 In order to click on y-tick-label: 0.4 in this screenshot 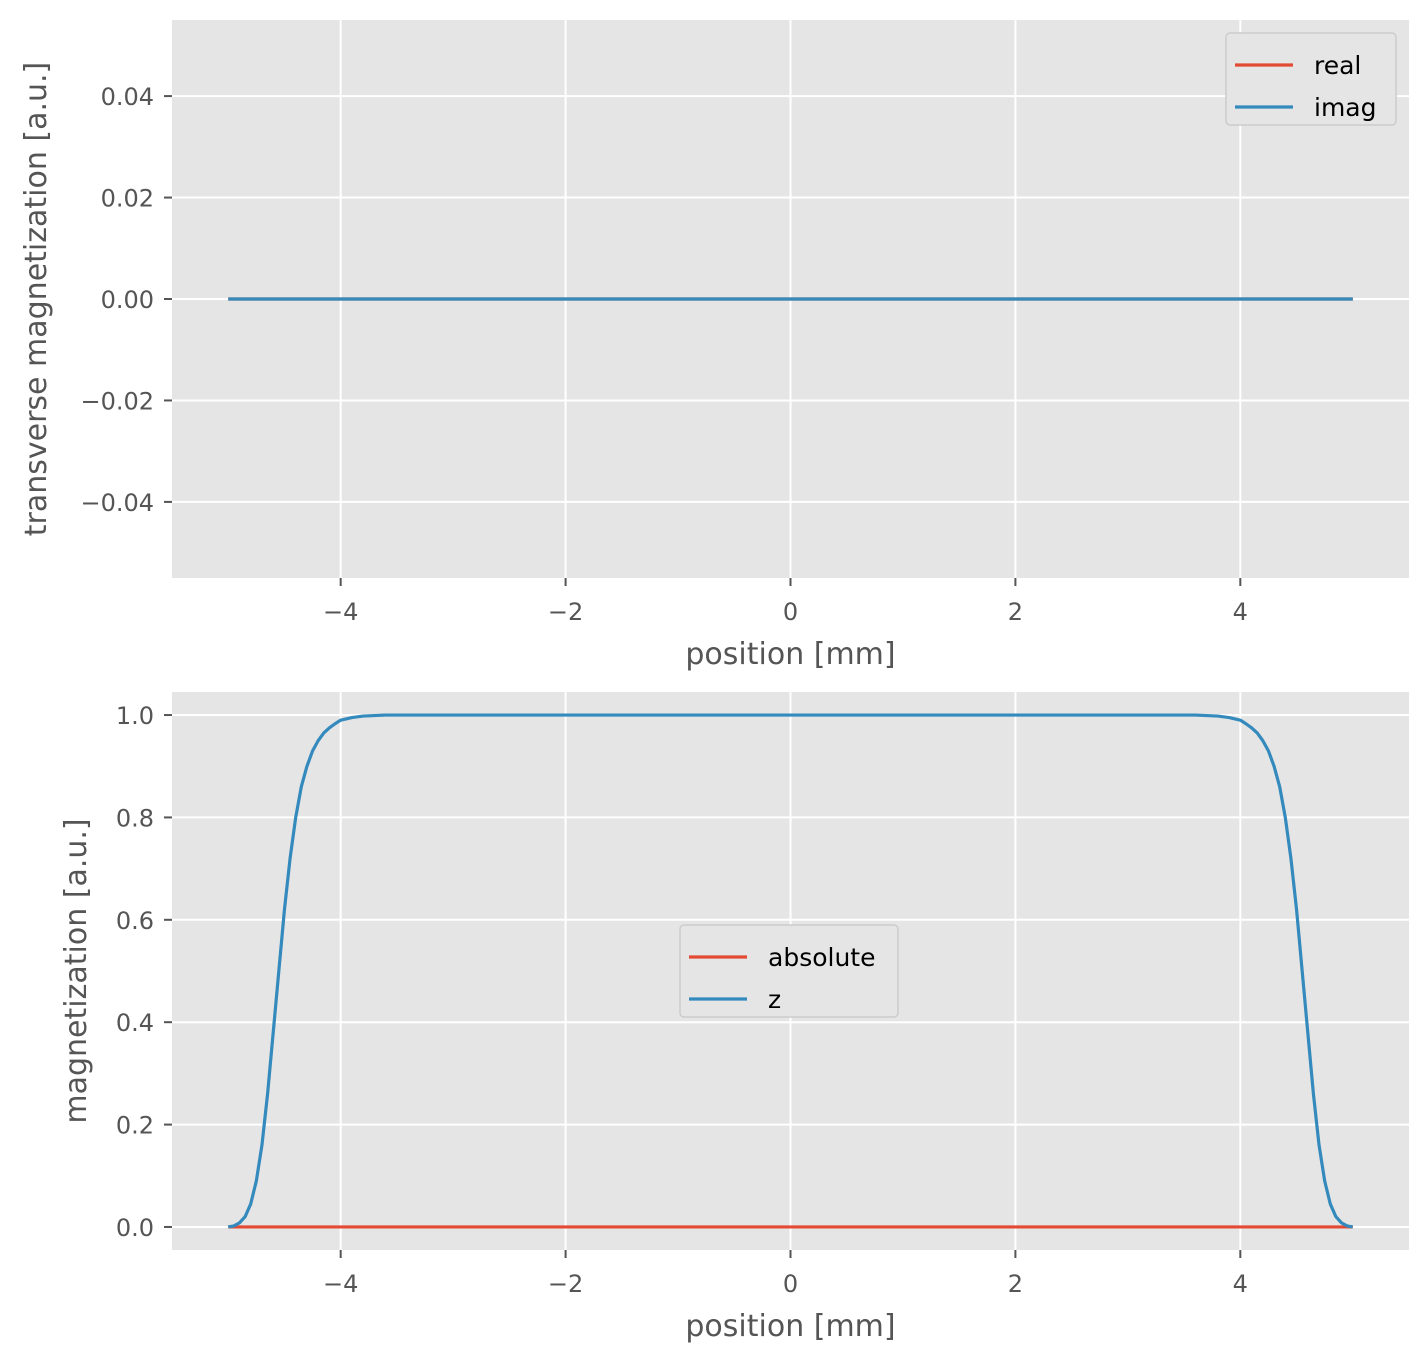, I will do `click(135, 1023)`.